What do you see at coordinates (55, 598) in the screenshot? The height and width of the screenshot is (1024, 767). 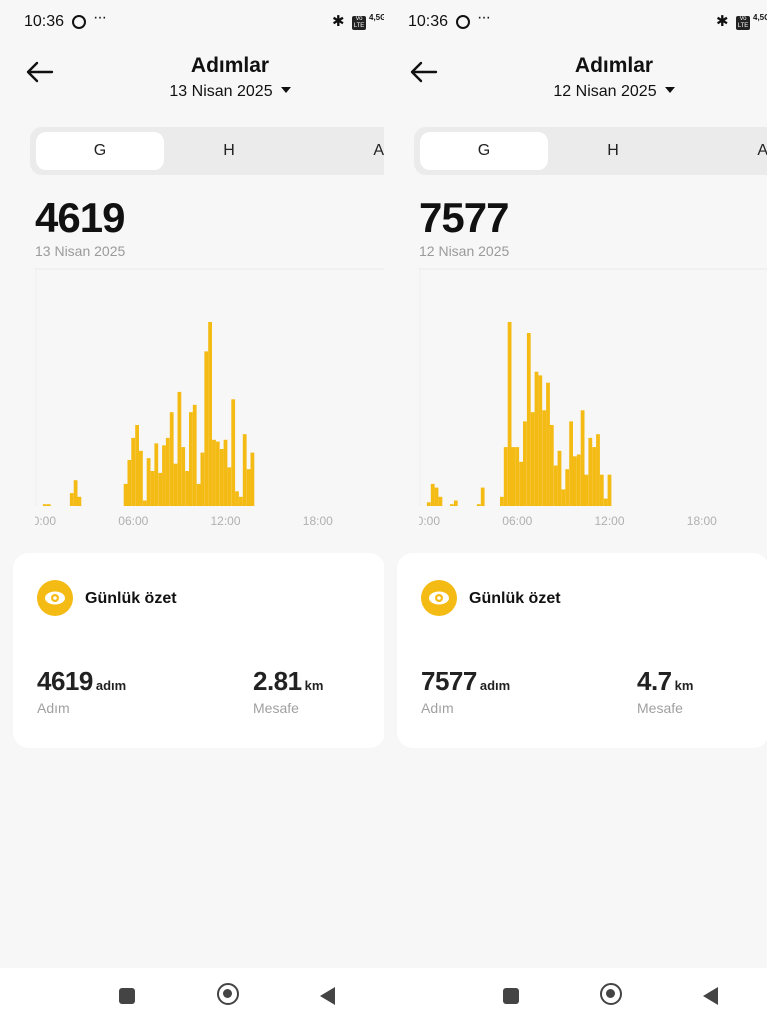 I see `eye-icon` at bounding box center [55, 598].